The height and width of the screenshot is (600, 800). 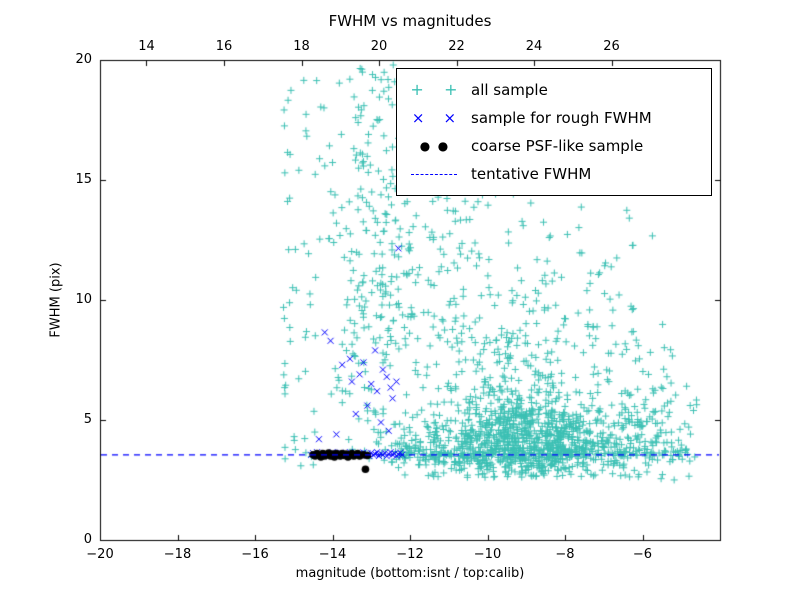 I want to click on legend-item-tentative-fwhm: tentative FWHM, so click(x=554, y=174).